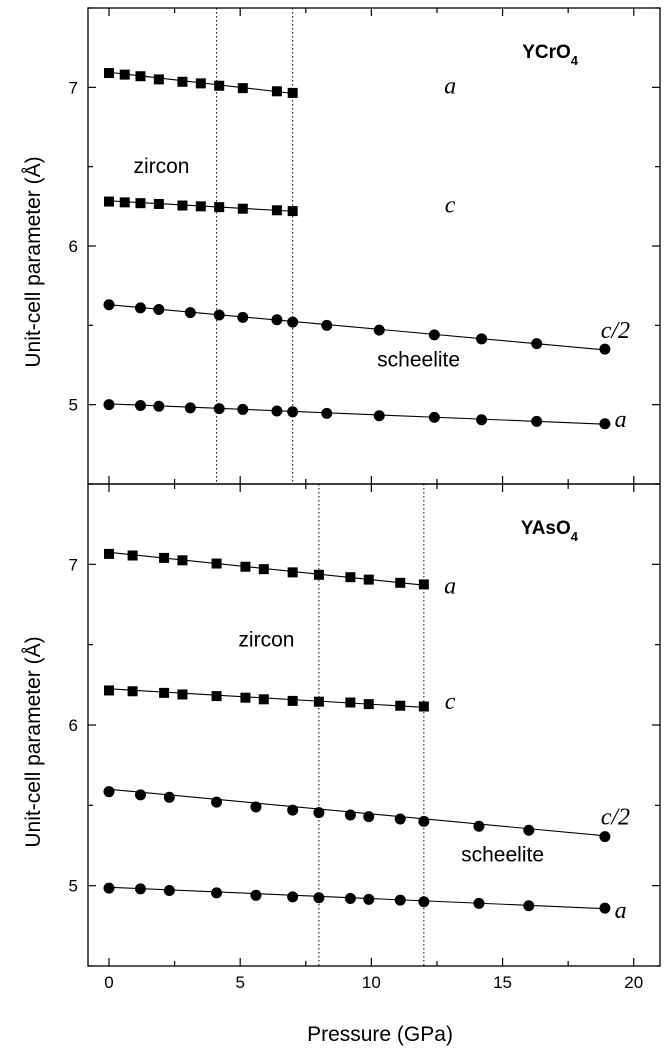 The height and width of the screenshot is (1053, 669). Describe the element at coordinates (575, 536) in the screenshot. I see `compound-subscript: 4` at that location.